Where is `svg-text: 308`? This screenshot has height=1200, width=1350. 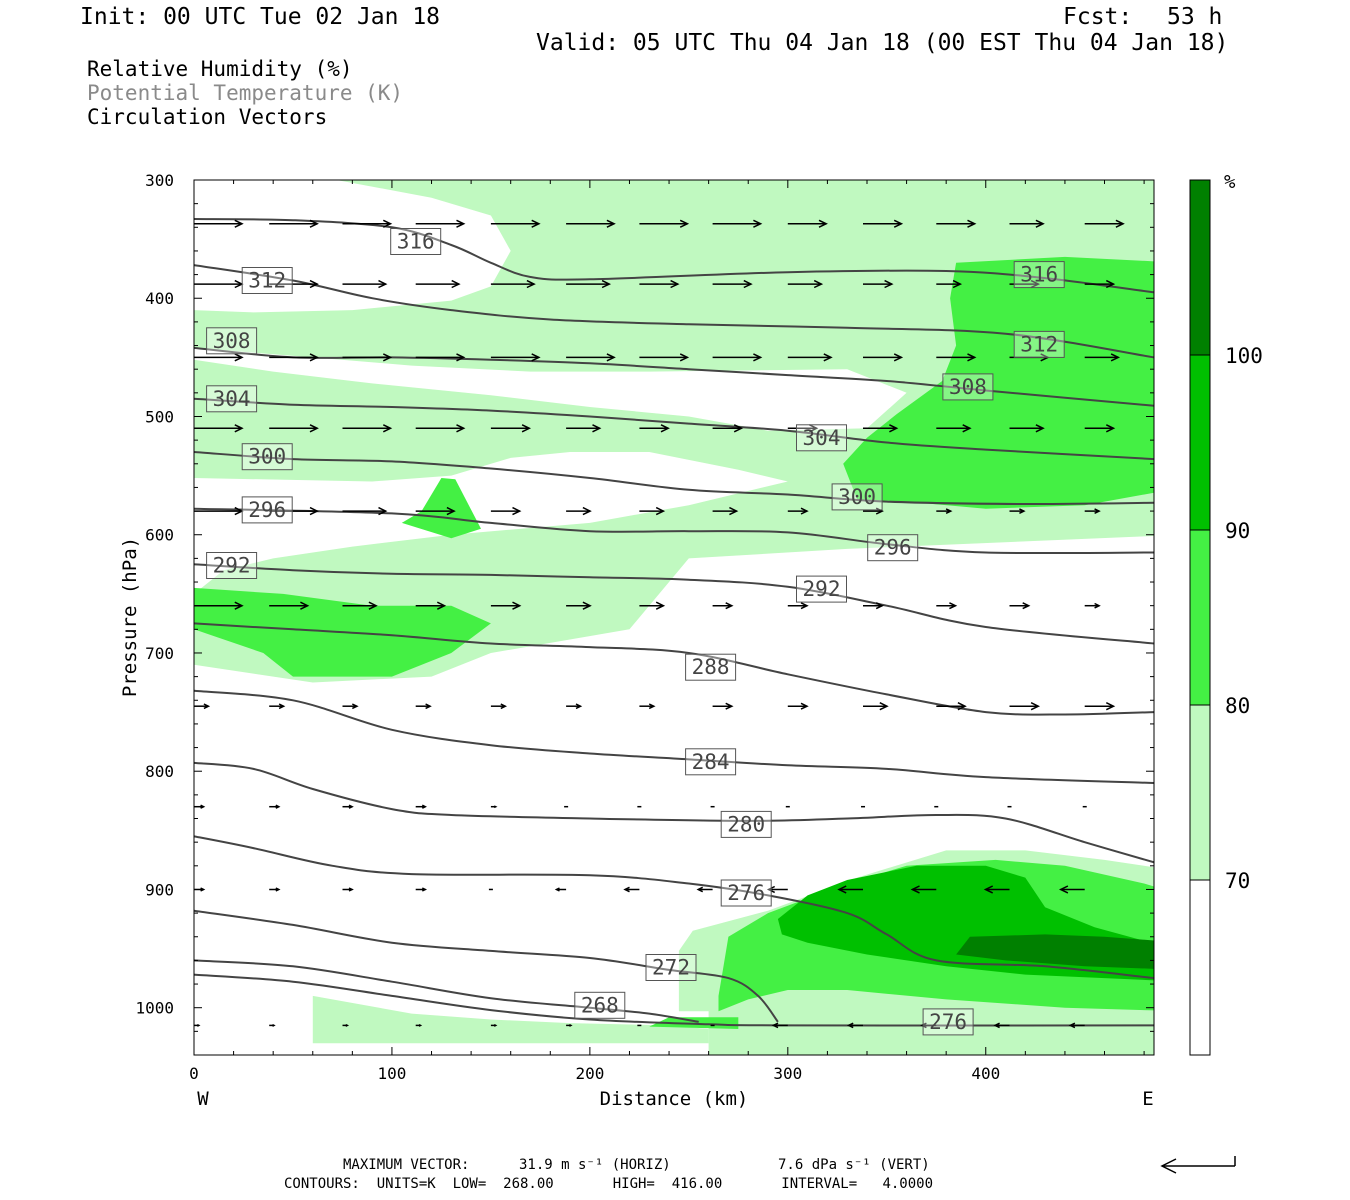
svg-text: 308 is located at coordinates (232, 341).